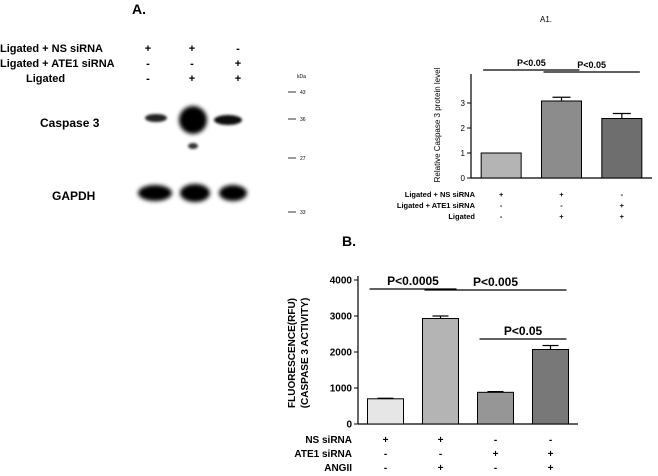 The image size is (658, 476). What do you see at coordinates (139, 9) in the screenshot?
I see `panel-a-label: A.` at bounding box center [139, 9].